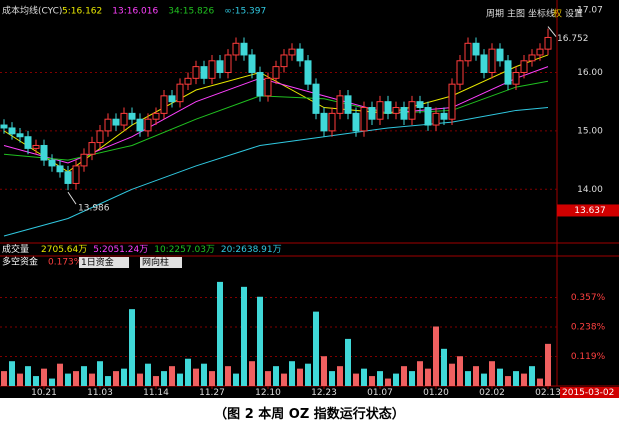 The width and height of the screenshot is (619, 431). What do you see at coordinates (590, 131) in the screenshot?
I see `y-tick-label: 15.00` at bounding box center [590, 131].